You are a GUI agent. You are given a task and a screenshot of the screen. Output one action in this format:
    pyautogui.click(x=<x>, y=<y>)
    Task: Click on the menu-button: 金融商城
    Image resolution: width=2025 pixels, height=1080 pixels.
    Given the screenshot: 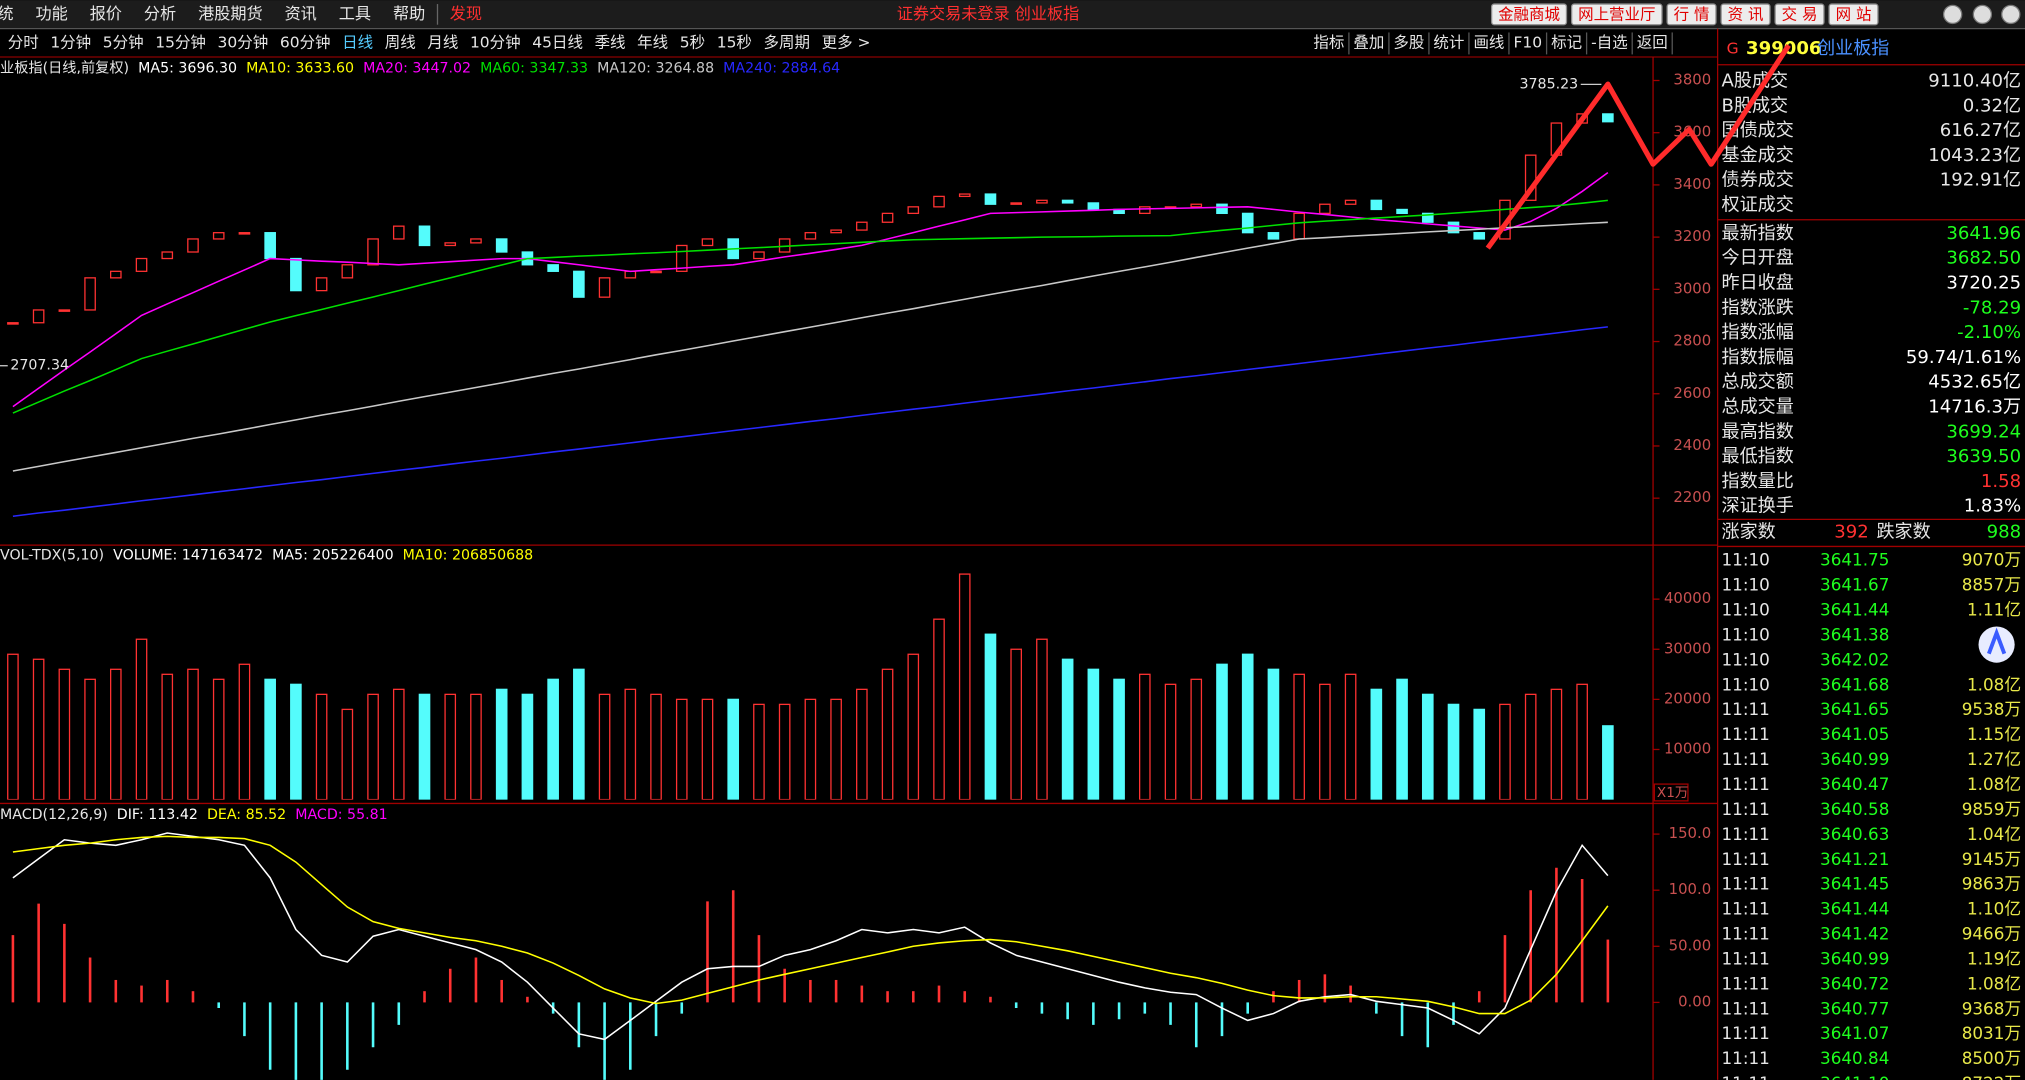 What is the action you would take?
    pyautogui.click(x=1529, y=14)
    